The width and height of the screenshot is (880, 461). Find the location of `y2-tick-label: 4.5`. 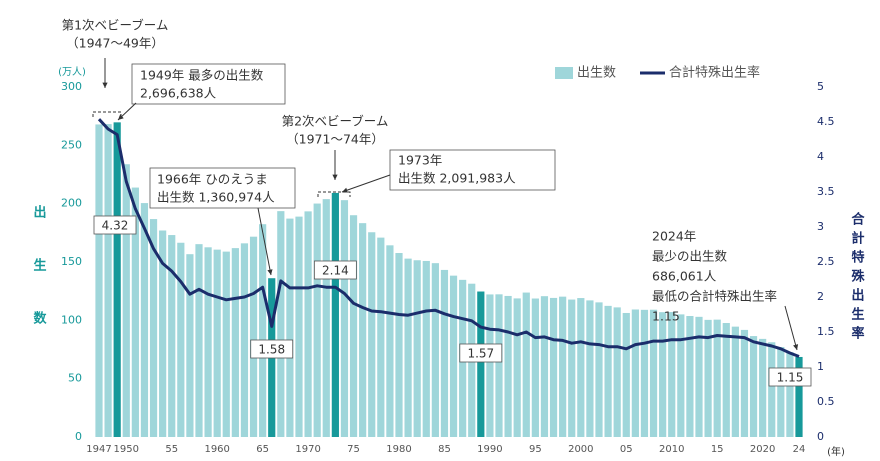

y2-tick-label: 4.5 is located at coordinates (826, 121).